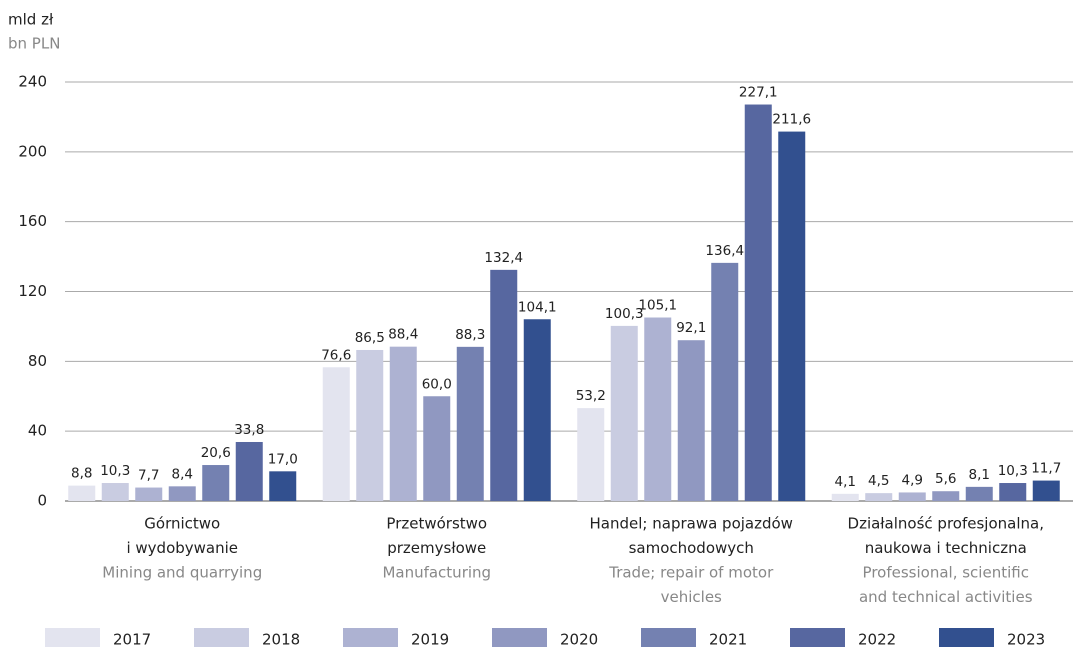 The height and width of the screenshot is (653, 1073). Describe the element at coordinates (1046, 469) in the screenshot. I see `value-label: 11,7` at that location.